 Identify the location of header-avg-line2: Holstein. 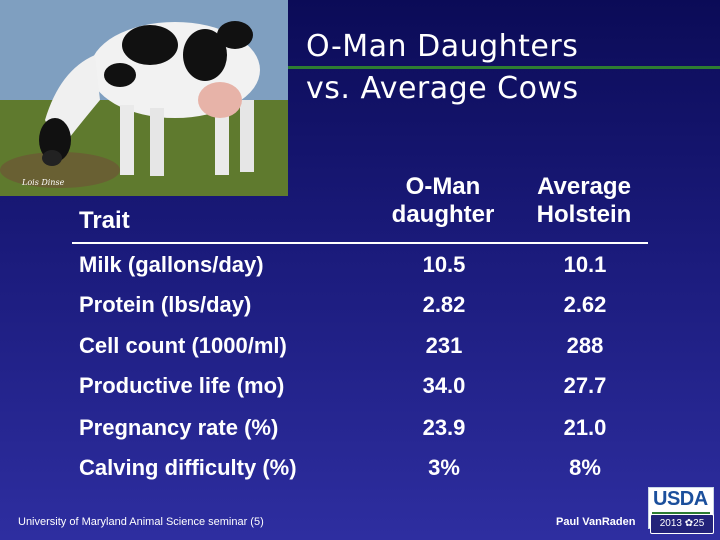
(584, 214).